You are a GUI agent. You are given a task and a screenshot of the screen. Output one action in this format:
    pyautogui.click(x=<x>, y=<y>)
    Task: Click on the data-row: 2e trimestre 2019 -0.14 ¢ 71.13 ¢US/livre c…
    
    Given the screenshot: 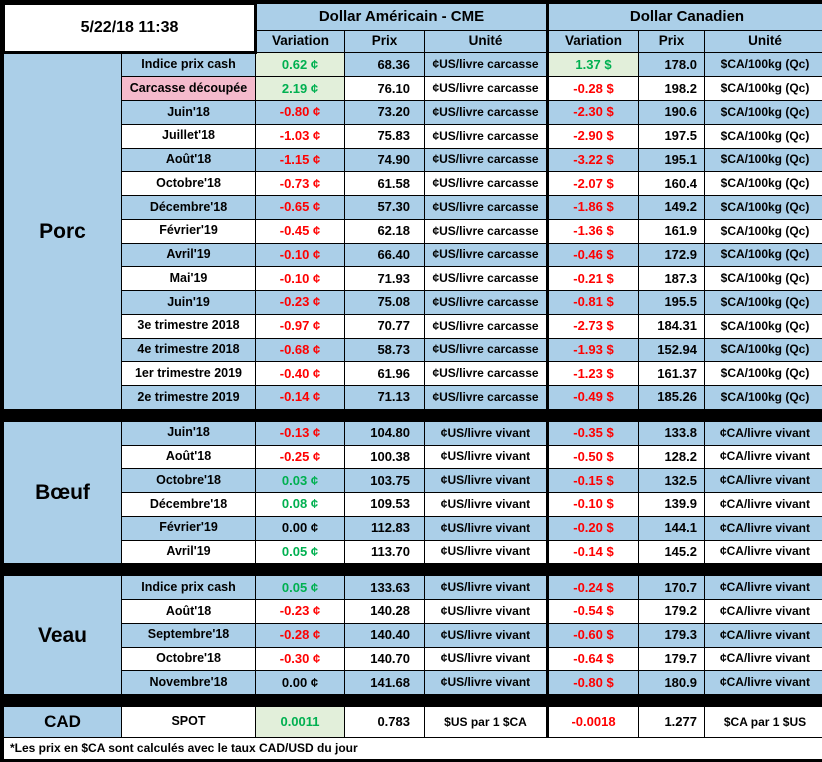 What is the action you would take?
    pyautogui.click(x=413, y=397)
    